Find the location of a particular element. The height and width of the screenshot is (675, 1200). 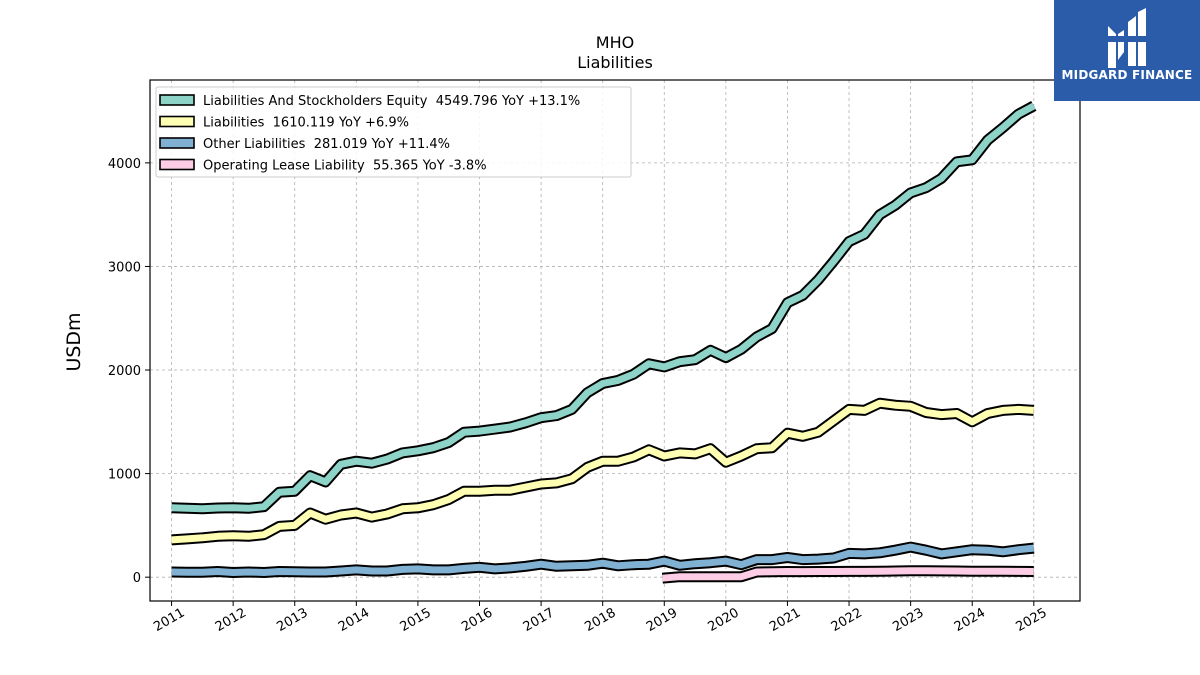

y-tick-label: 1000 is located at coordinates (124, 475).